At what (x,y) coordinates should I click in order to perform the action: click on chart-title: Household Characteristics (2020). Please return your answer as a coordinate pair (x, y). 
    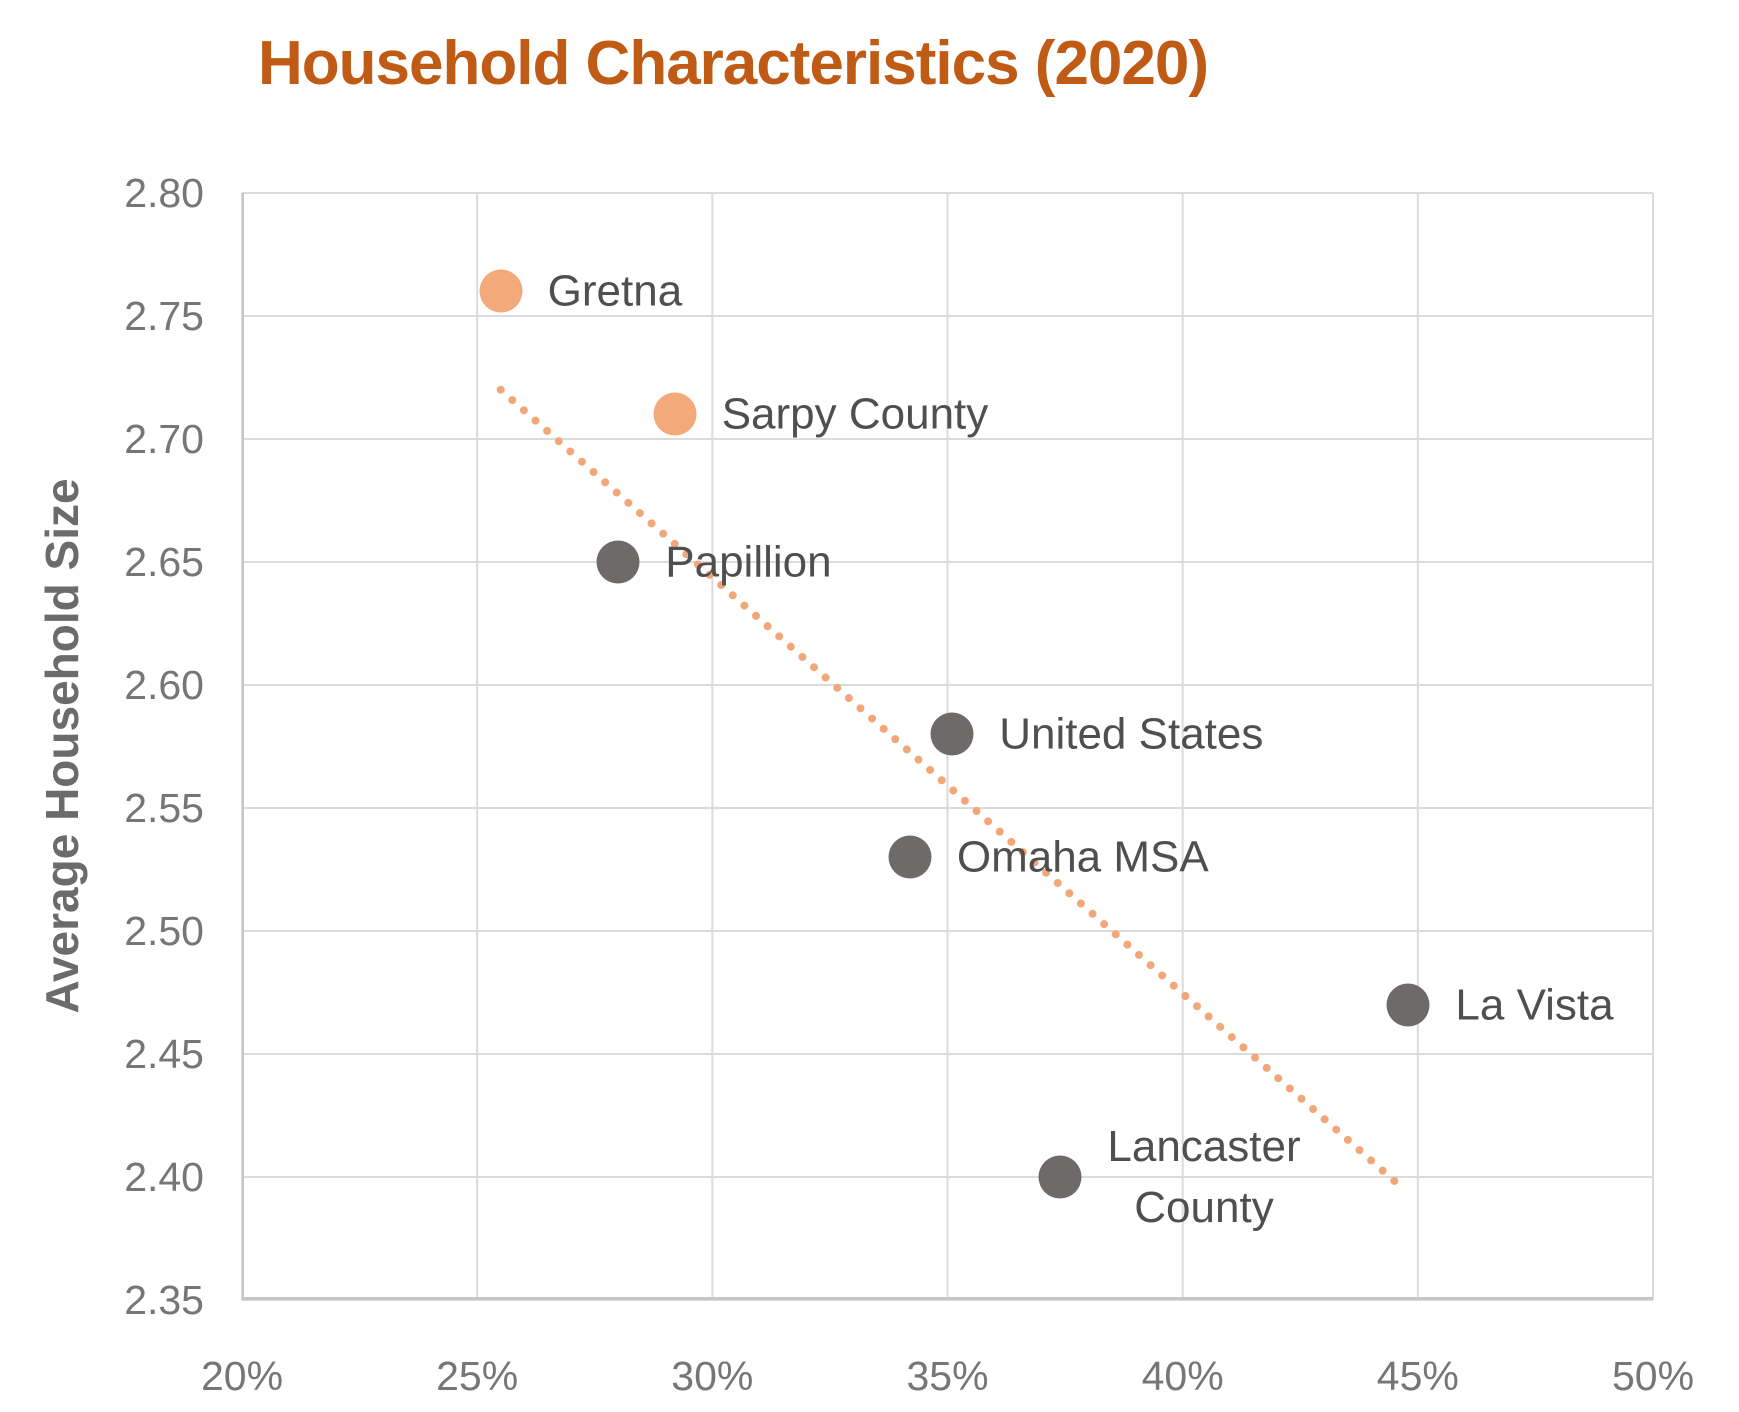
    Looking at the image, I should click on (733, 63).